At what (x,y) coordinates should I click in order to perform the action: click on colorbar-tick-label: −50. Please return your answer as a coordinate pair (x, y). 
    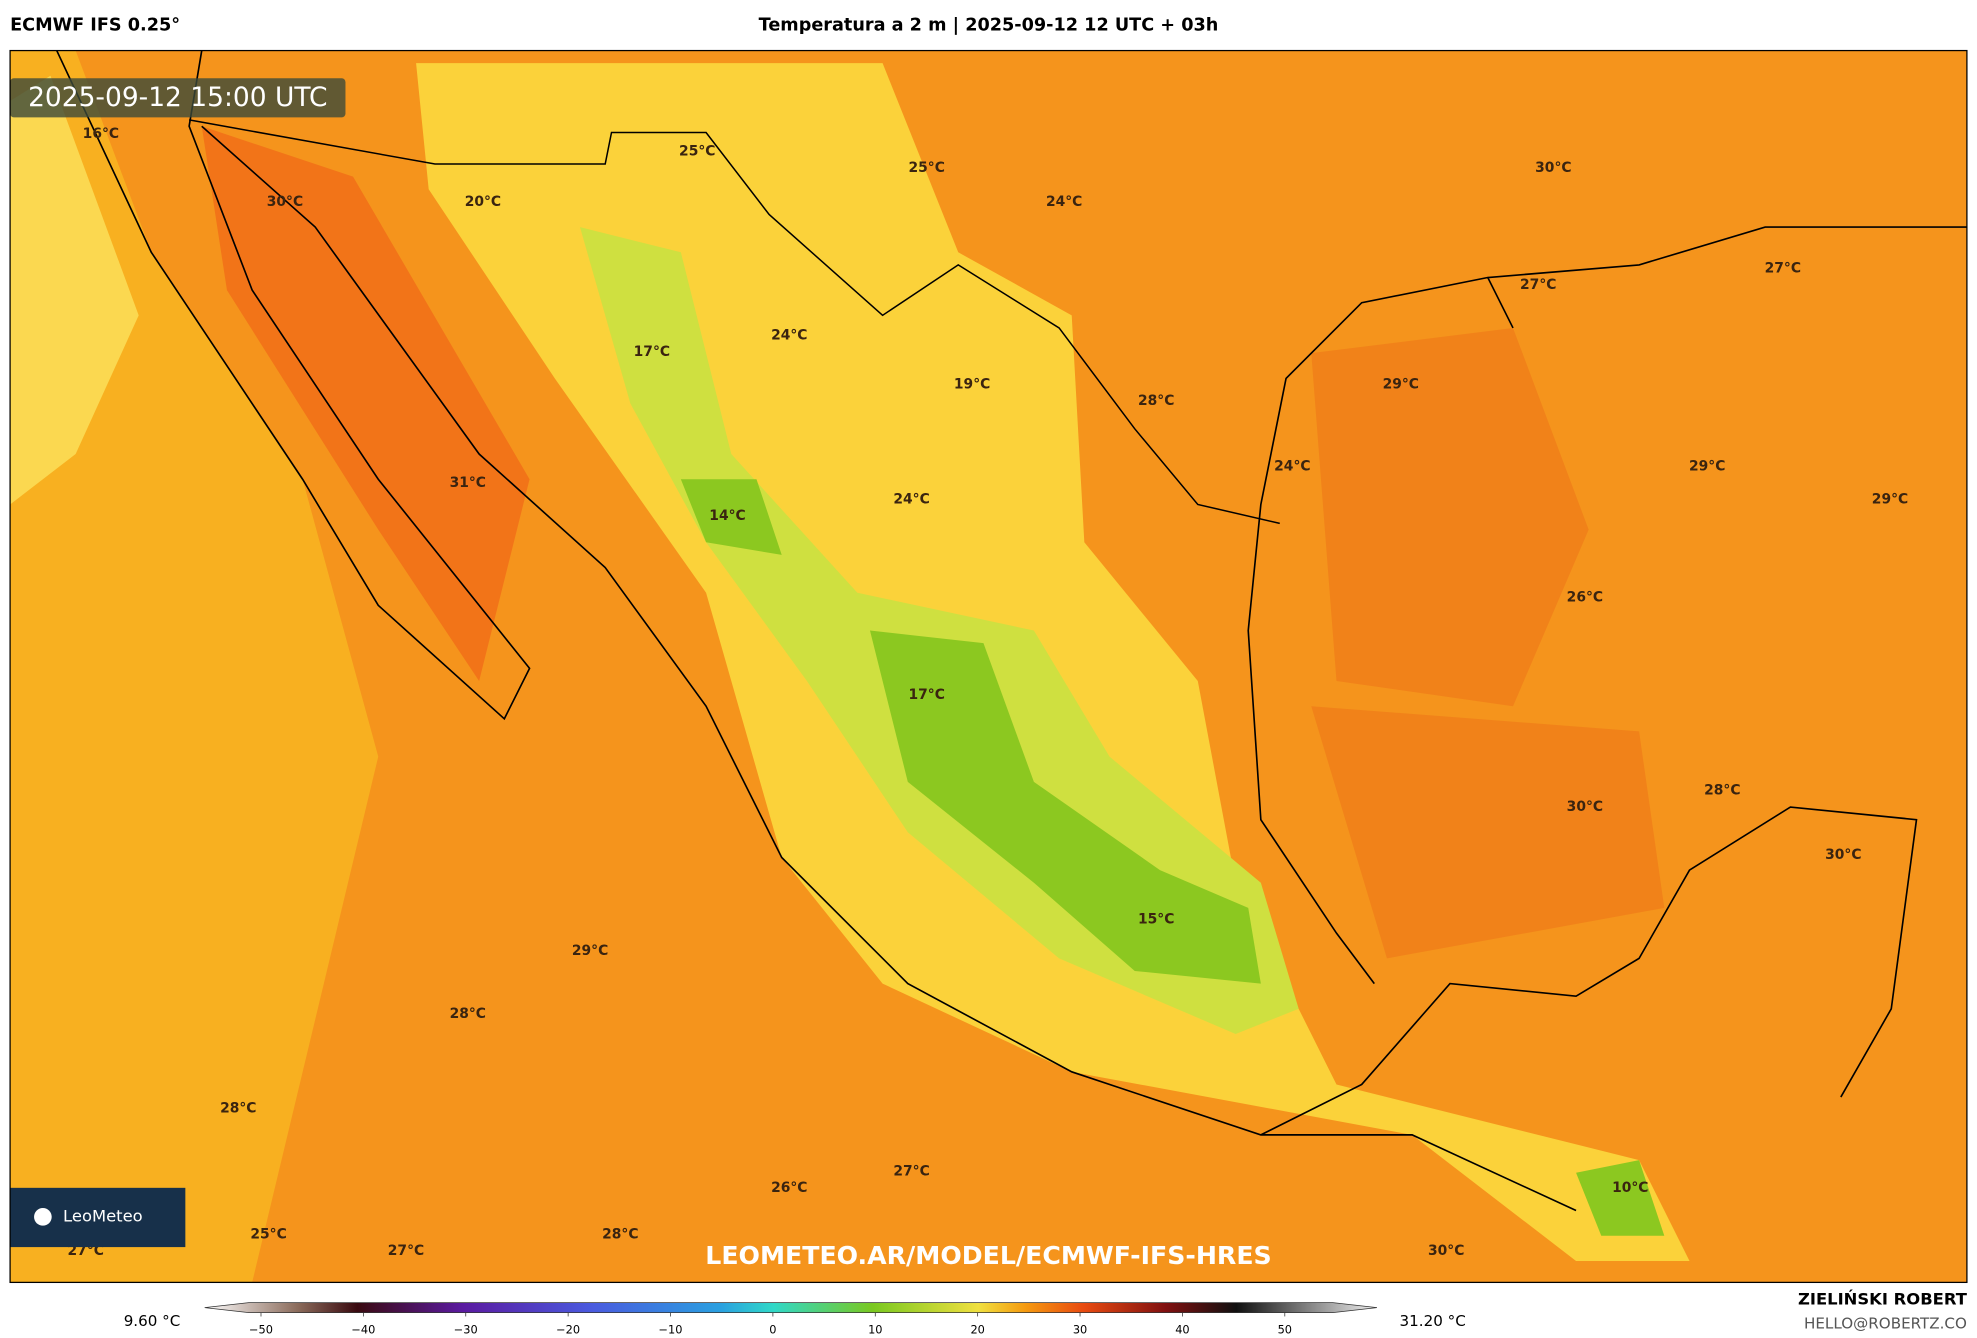
    Looking at the image, I should click on (261, 1329).